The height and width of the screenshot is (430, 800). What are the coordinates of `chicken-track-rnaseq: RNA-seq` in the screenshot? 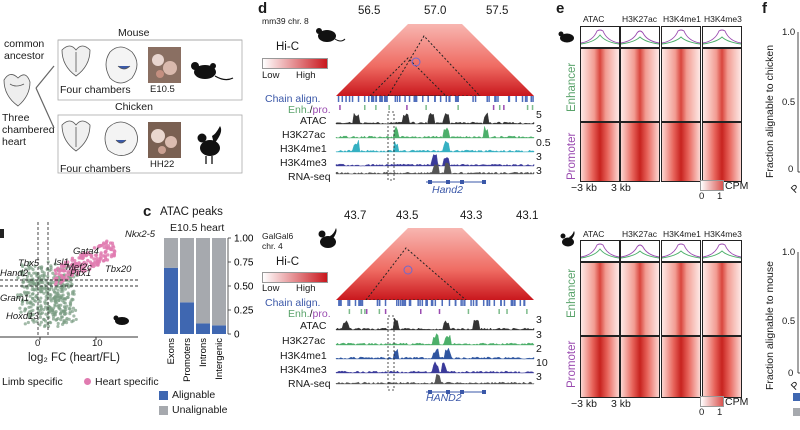 It's located at (309, 384).